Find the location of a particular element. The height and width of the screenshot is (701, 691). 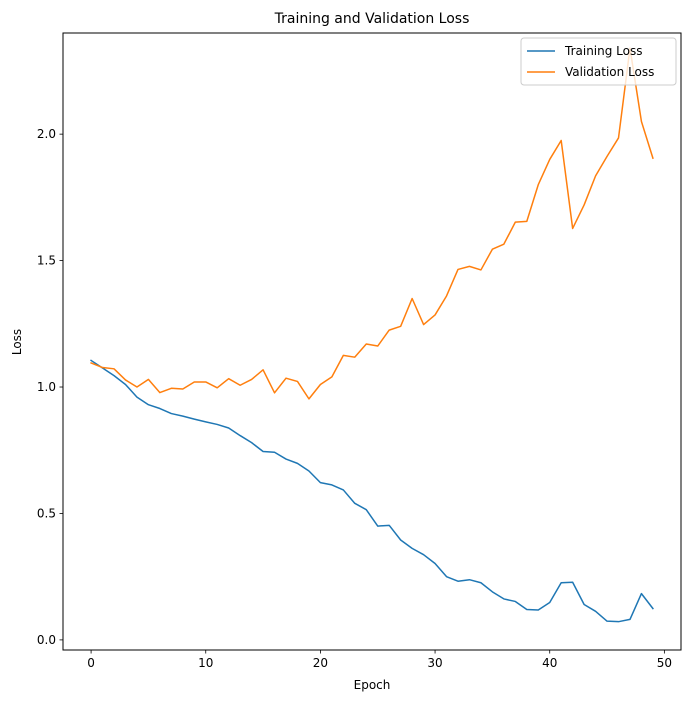

x-axis-label: Epoch is located at coordinates (372, 685).